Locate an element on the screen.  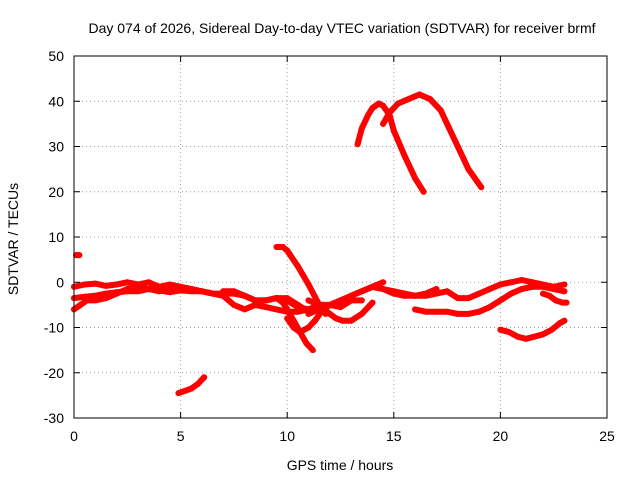
y-tick-label: -30 is located at coordinates (54, 418).